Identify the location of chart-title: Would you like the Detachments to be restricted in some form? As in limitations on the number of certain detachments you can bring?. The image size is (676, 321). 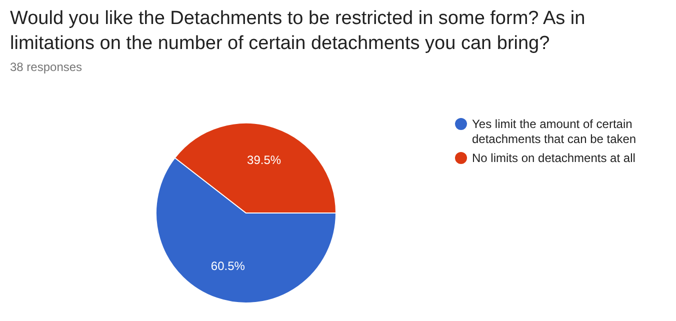
(298, 31).